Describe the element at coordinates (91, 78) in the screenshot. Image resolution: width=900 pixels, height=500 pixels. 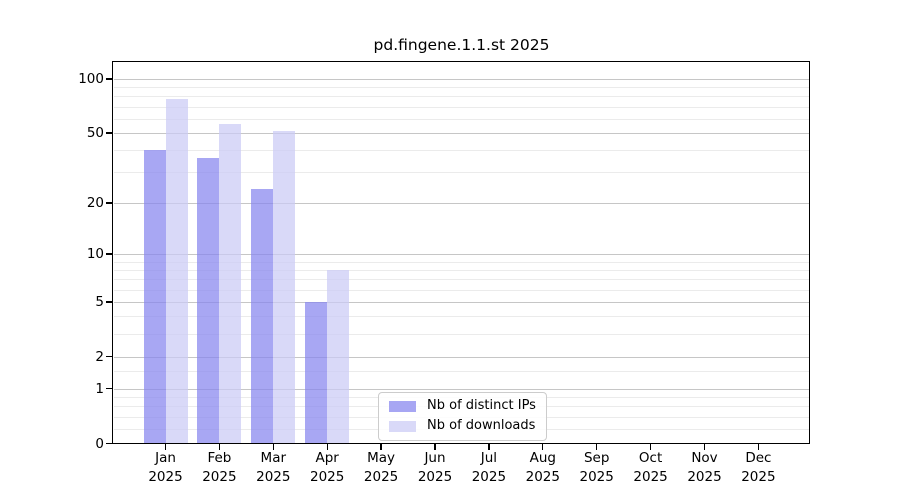
I see `y-tick-label: 100` at that location.